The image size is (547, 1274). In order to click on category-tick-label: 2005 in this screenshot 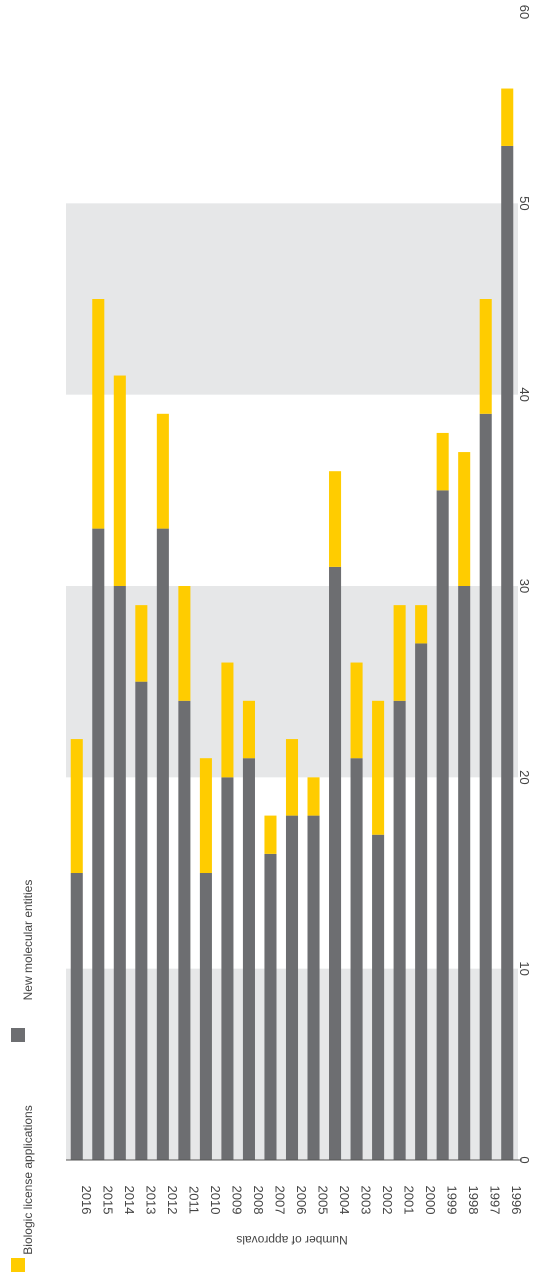, I will do `click(323, 1200)`.